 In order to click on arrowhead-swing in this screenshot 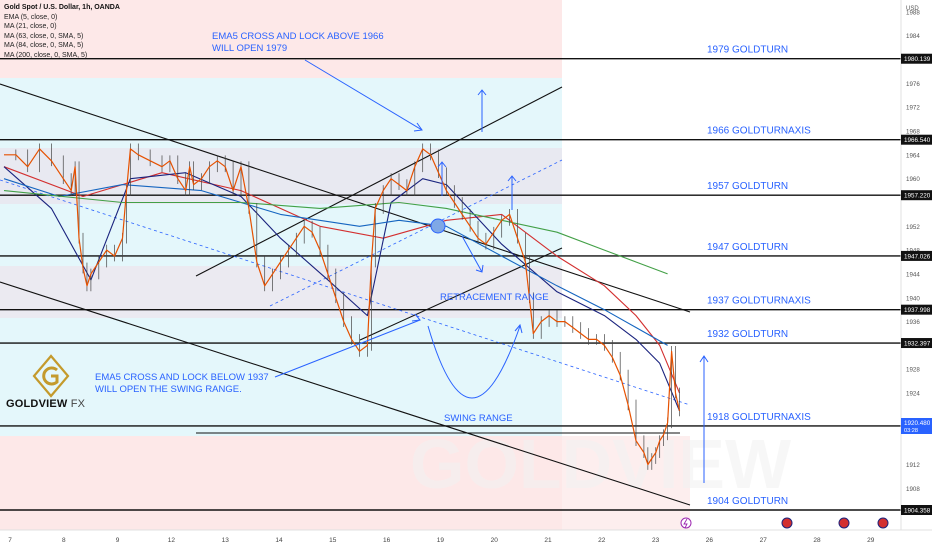, I will do `click(416, 317)`.